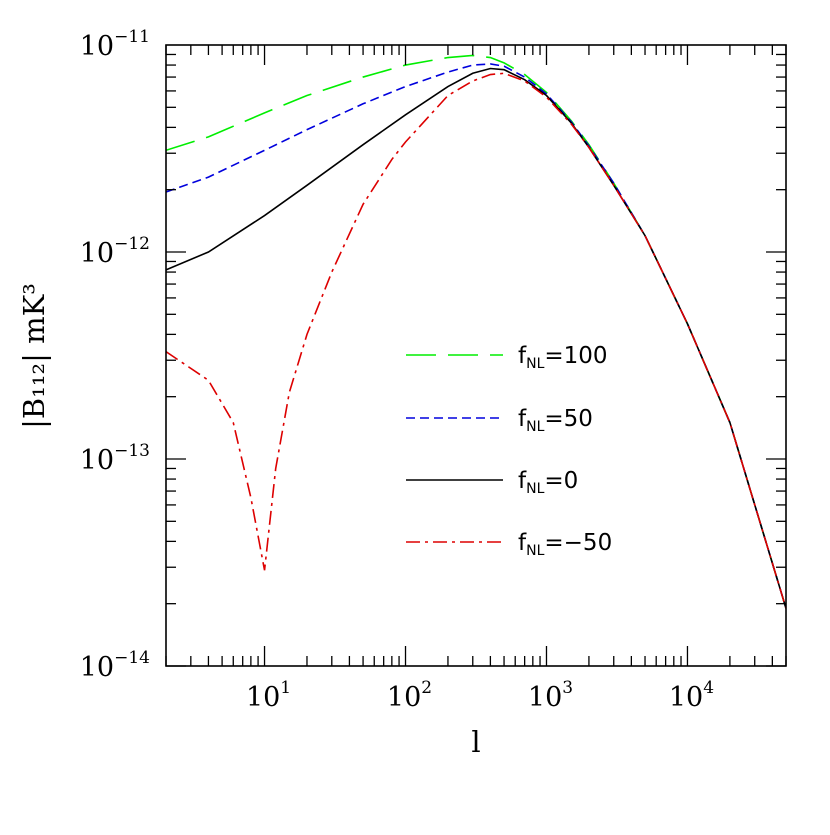 This screenshot has width=830, height=835. What do you see at coordinates (563, 357) in the screenshot?
I see `legend-label-0: fNL=100` at bounding box center [563, 357].